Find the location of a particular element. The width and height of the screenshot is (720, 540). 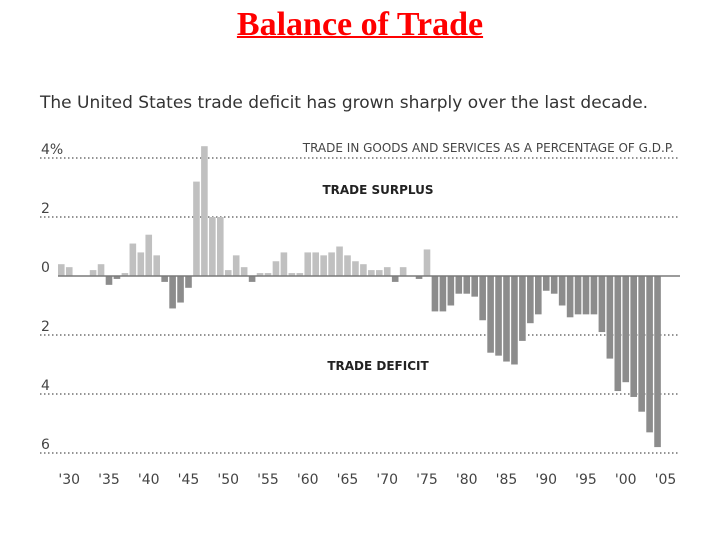

bar-1997 is located at coordinates (602, 304).